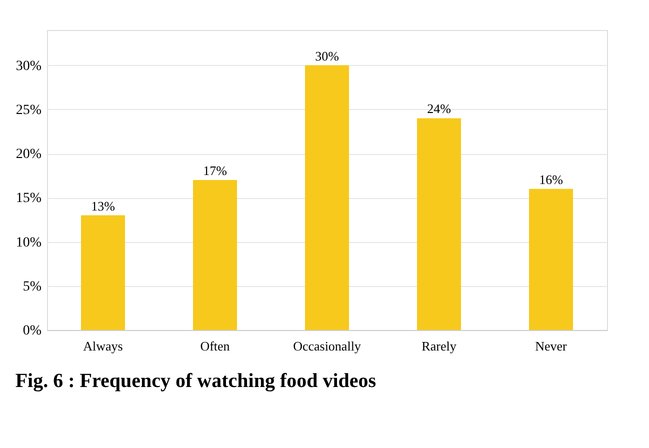  What do you see at coordinates (29, 198) in the screenshot?
I see `y-tick-label: 15%` at bounding box center [29, 198].